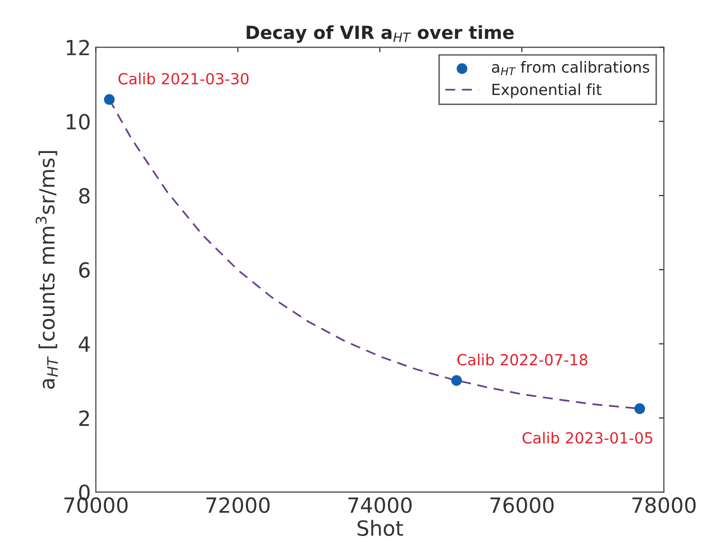 The image size is (710, 556). Describe the element at coordinates (47, 270) in the screenshot. I see `y-axis-title: a$_{HT}$ [counts mm$^{3}$sr/ms]` at that location.